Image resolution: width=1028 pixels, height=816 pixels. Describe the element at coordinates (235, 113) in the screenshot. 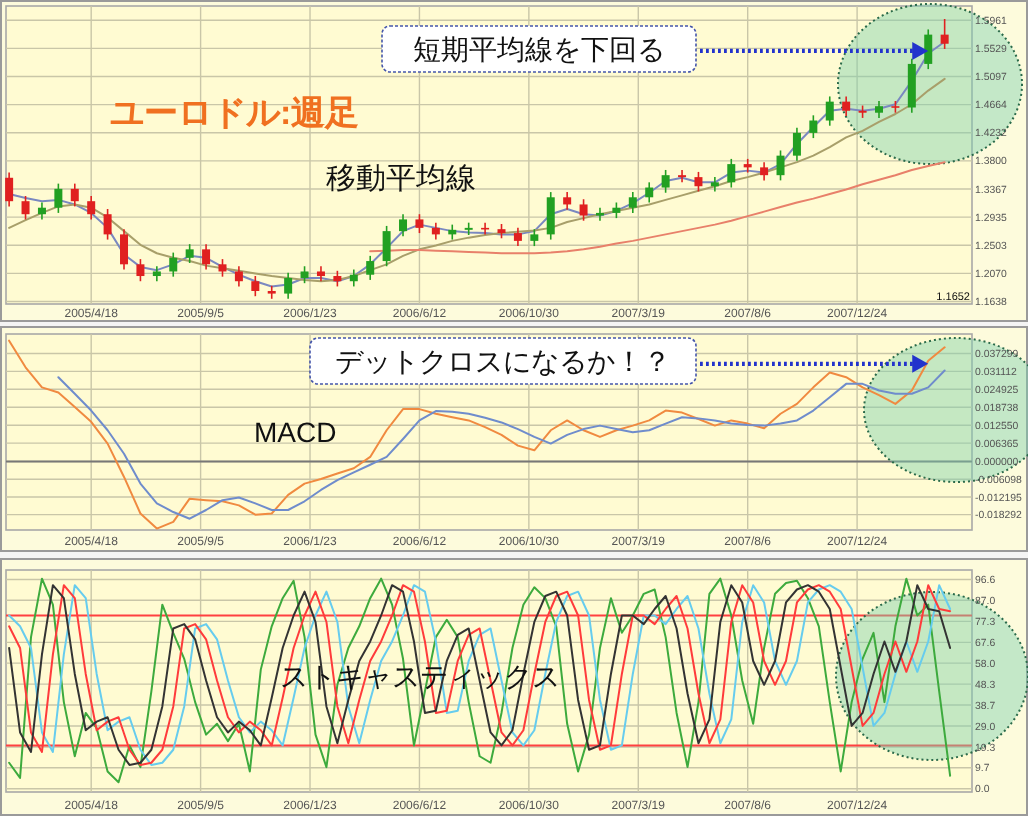

I see `text: ユーロドル:週足` at that location.